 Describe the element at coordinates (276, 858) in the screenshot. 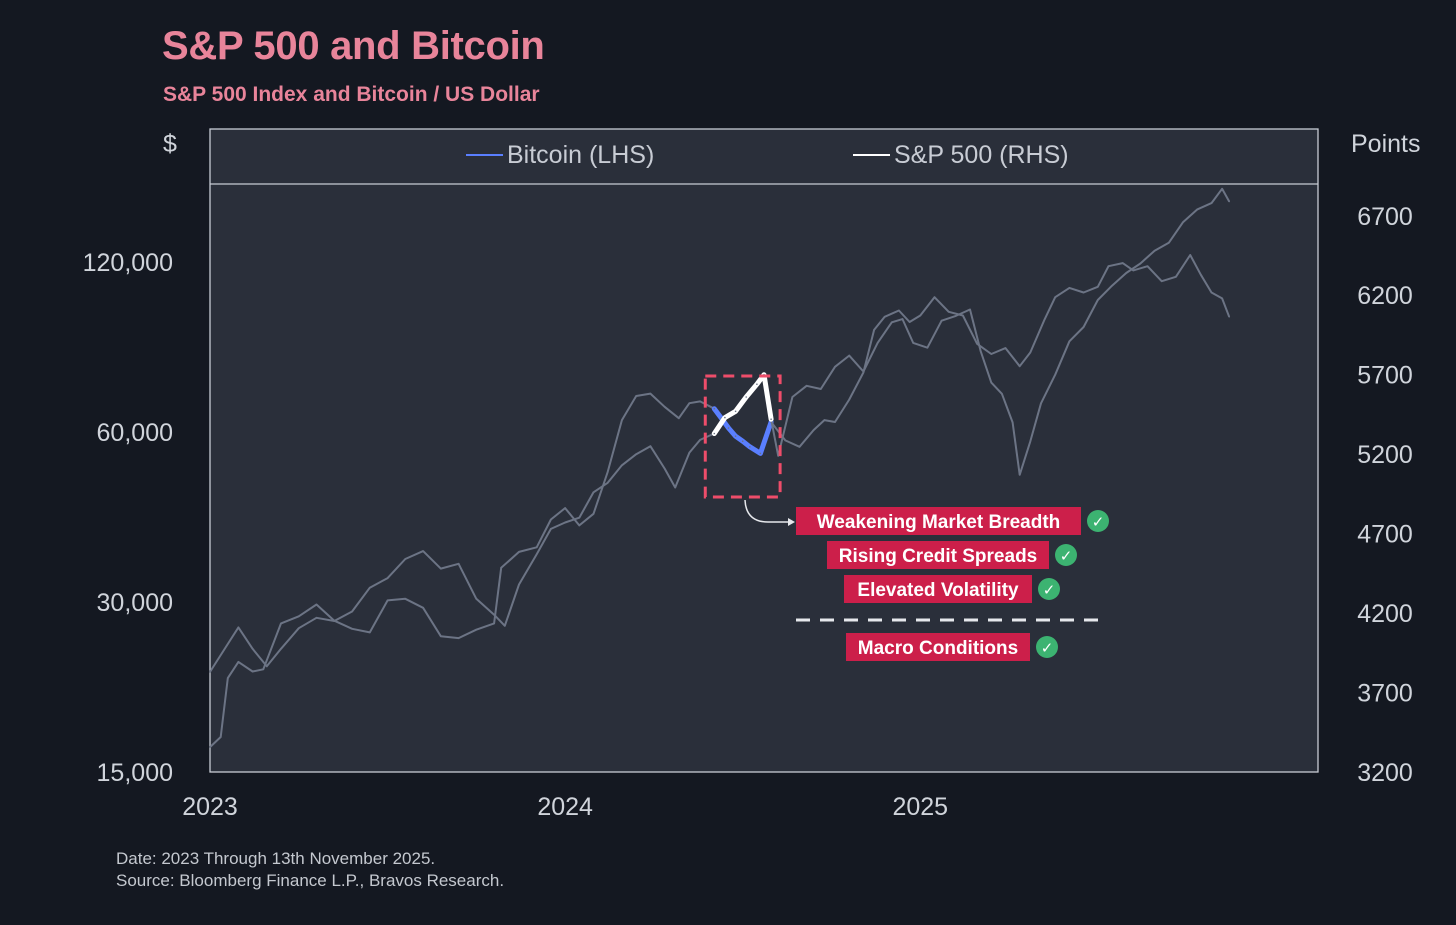

I see `footer-date-note: Date: 2023 Through 13th November 2025.` at that location.